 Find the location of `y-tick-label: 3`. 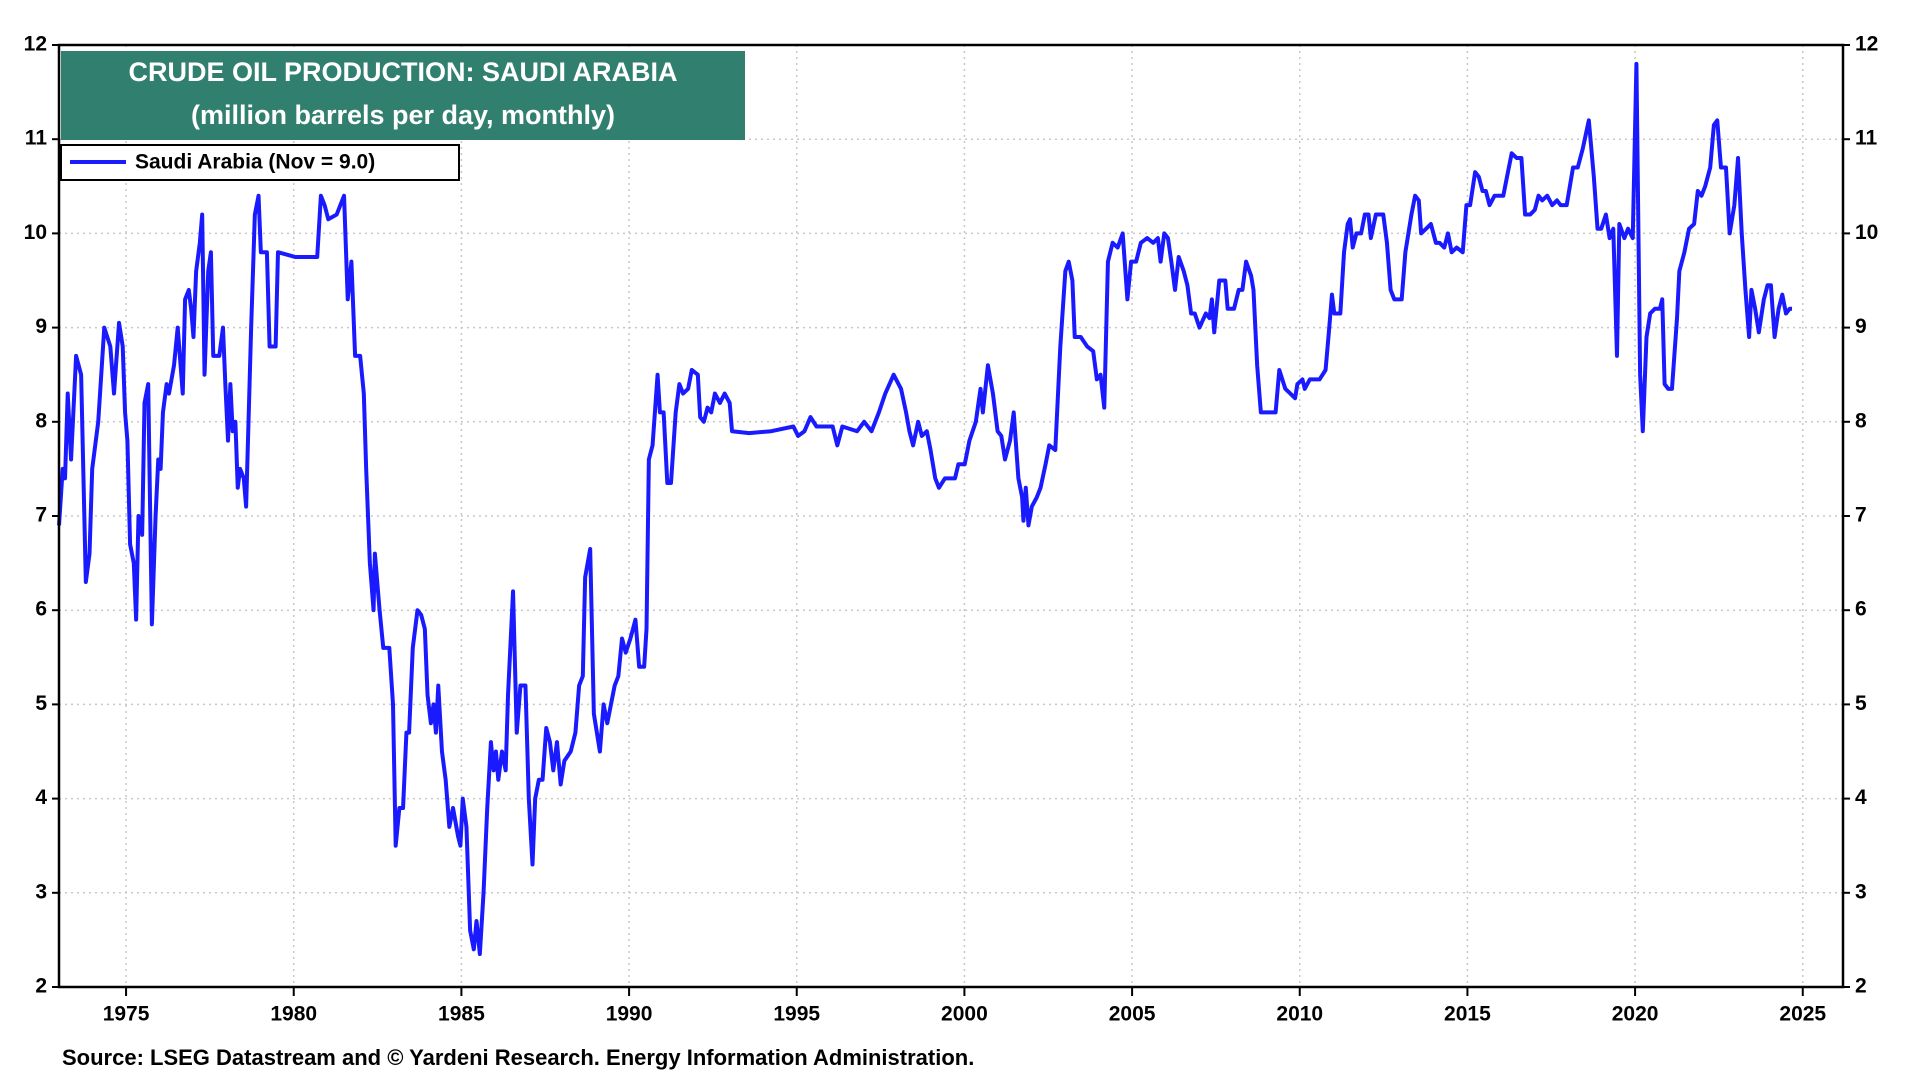

y-tick-label: 3 is located at coordinates (41, 891).